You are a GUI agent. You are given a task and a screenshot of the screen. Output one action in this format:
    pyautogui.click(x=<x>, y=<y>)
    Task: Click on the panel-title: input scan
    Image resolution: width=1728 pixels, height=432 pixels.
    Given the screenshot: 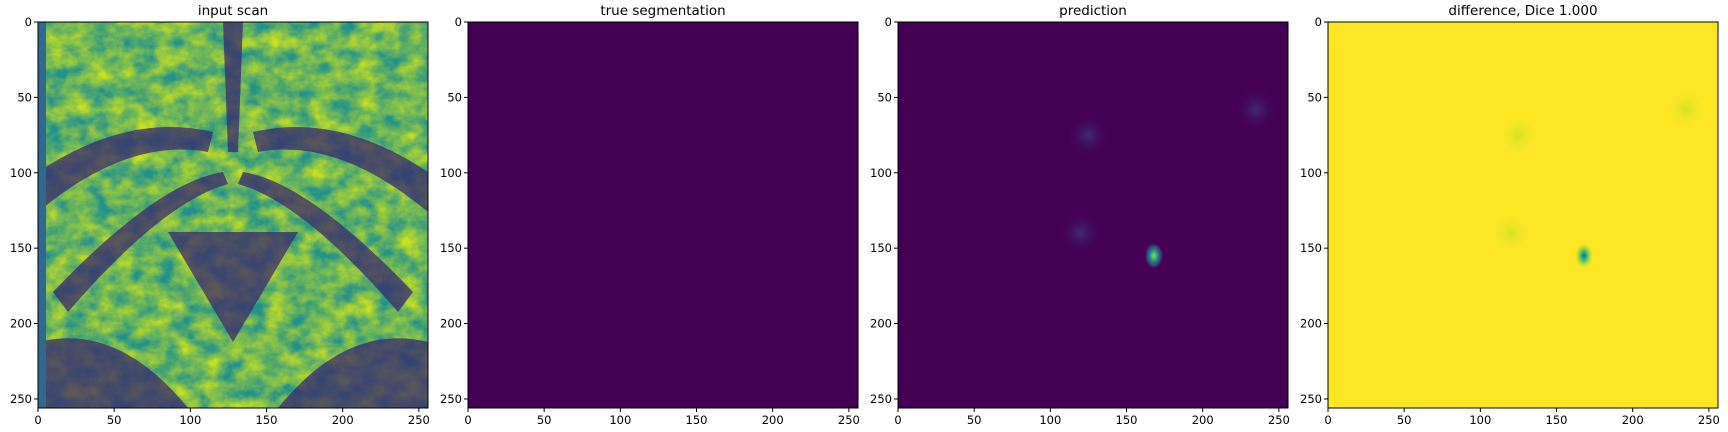 What is the action you would take?
    pyautogui.click(x=233, y=11)
    